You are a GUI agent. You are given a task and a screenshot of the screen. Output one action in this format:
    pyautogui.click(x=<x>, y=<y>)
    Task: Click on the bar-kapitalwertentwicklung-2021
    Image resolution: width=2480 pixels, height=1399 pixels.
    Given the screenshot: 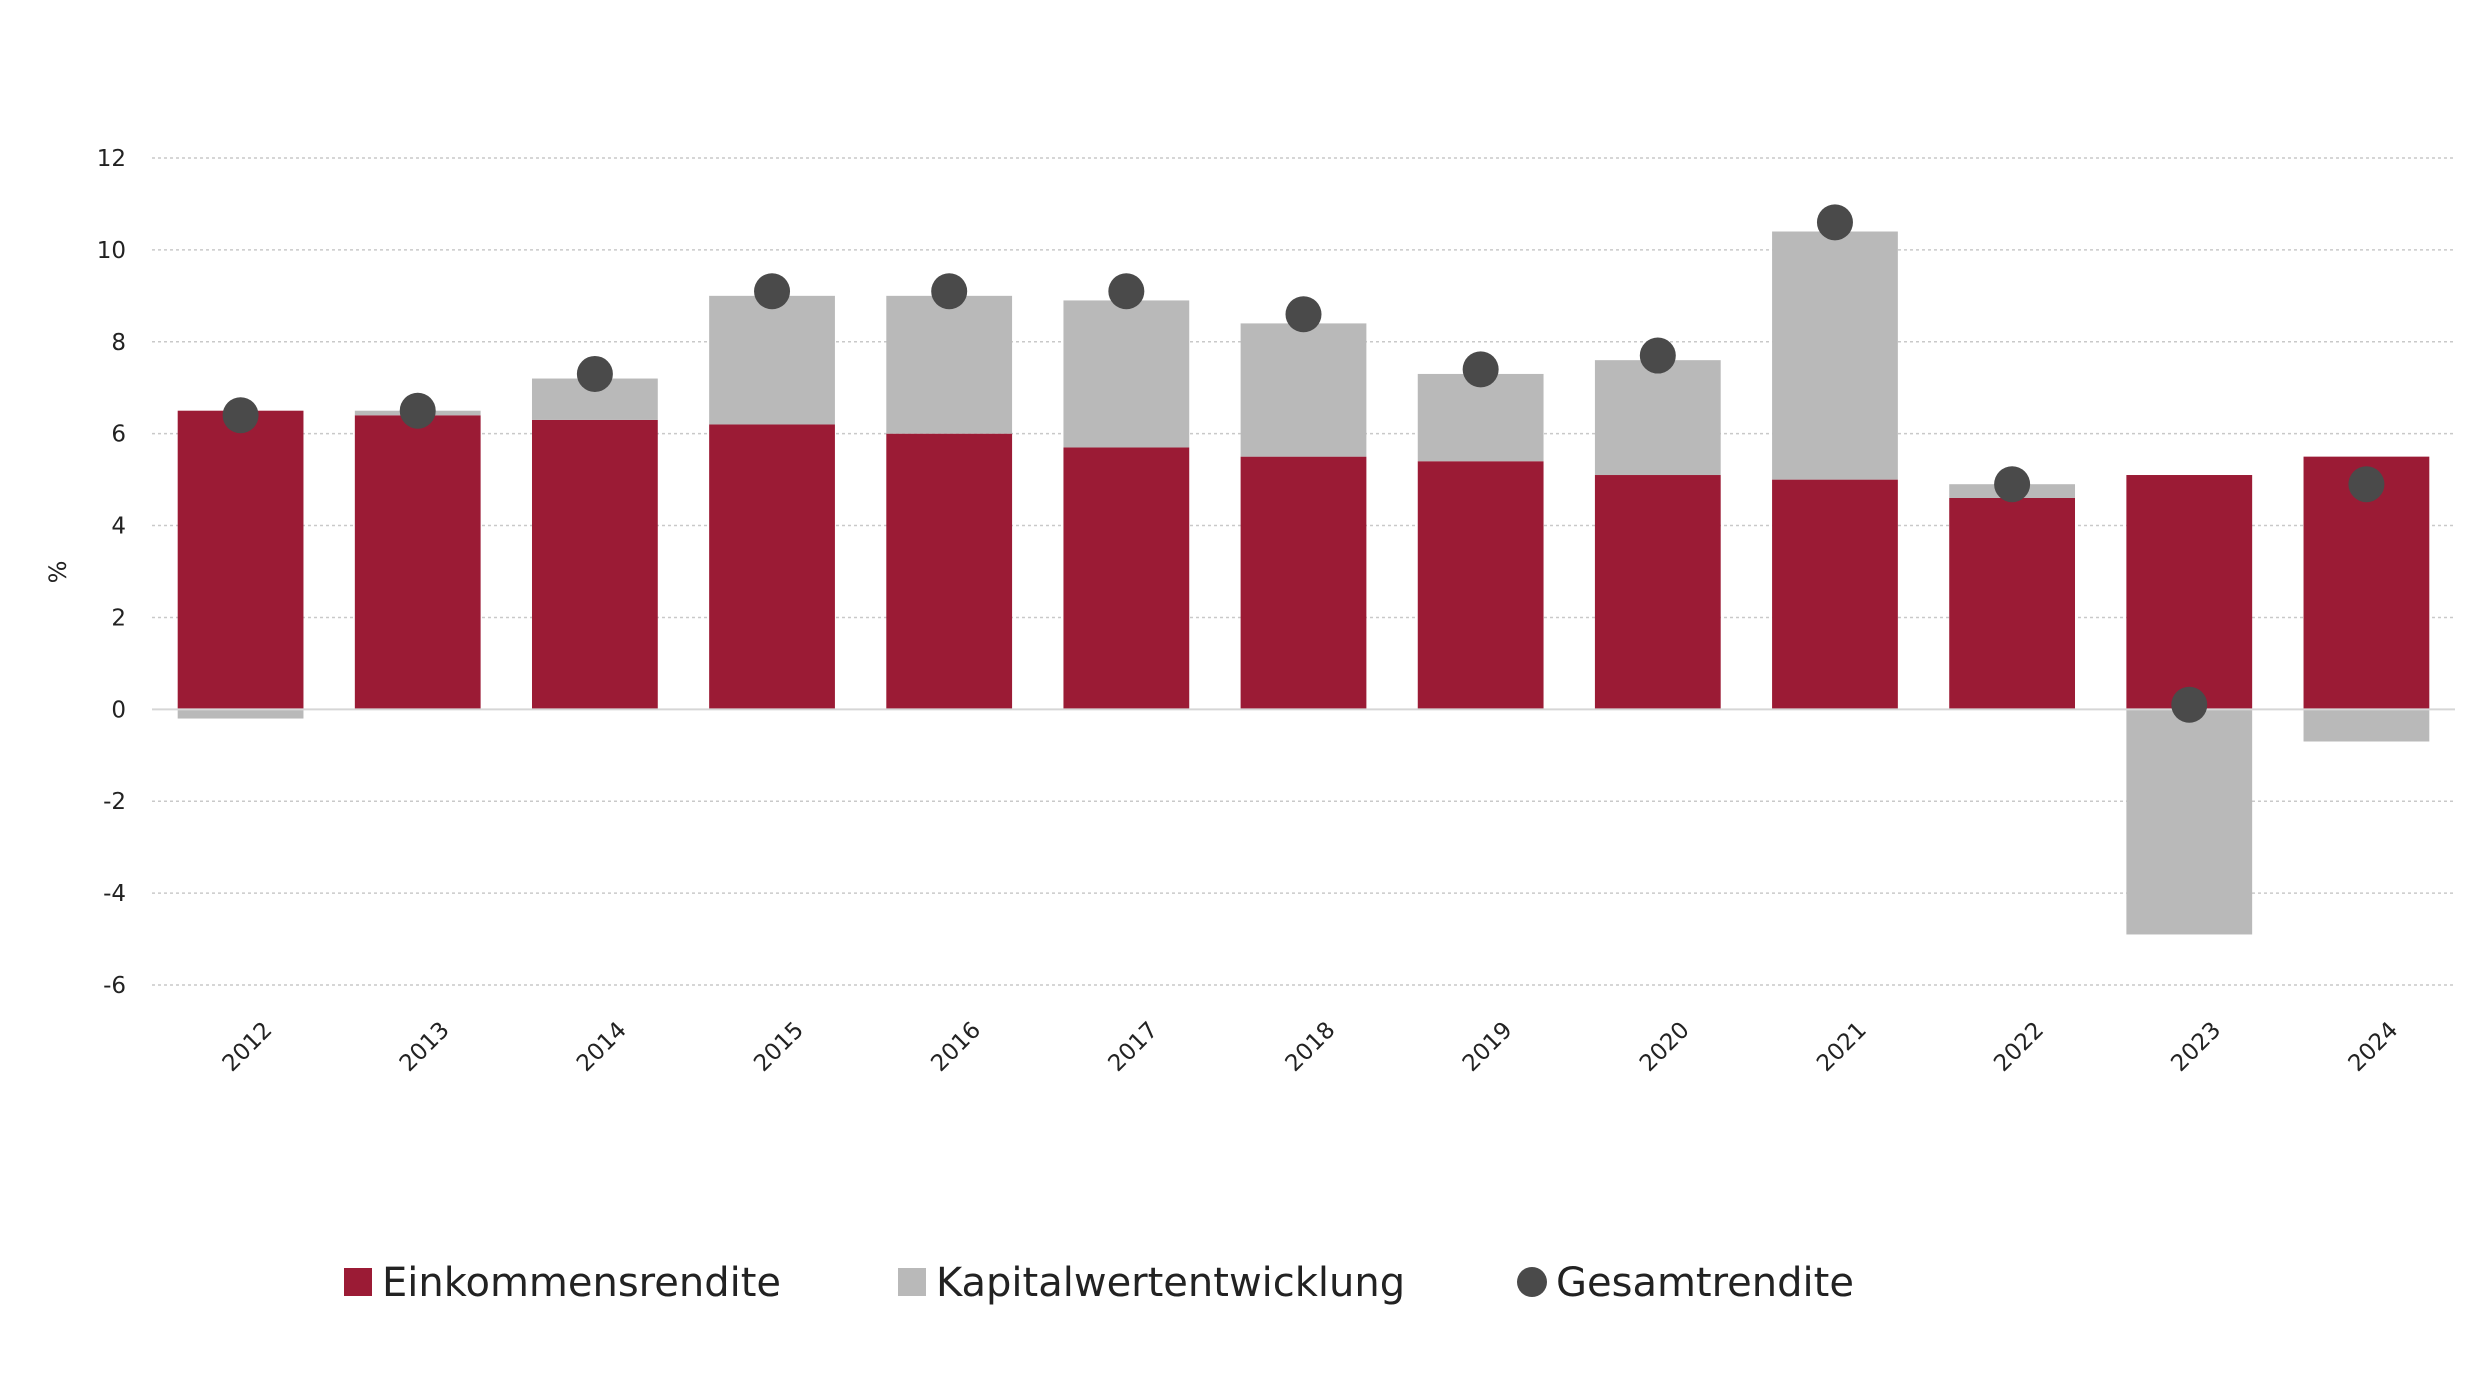 What is the action you would take?
    pyautogui.click(x=1835, y=355)
    